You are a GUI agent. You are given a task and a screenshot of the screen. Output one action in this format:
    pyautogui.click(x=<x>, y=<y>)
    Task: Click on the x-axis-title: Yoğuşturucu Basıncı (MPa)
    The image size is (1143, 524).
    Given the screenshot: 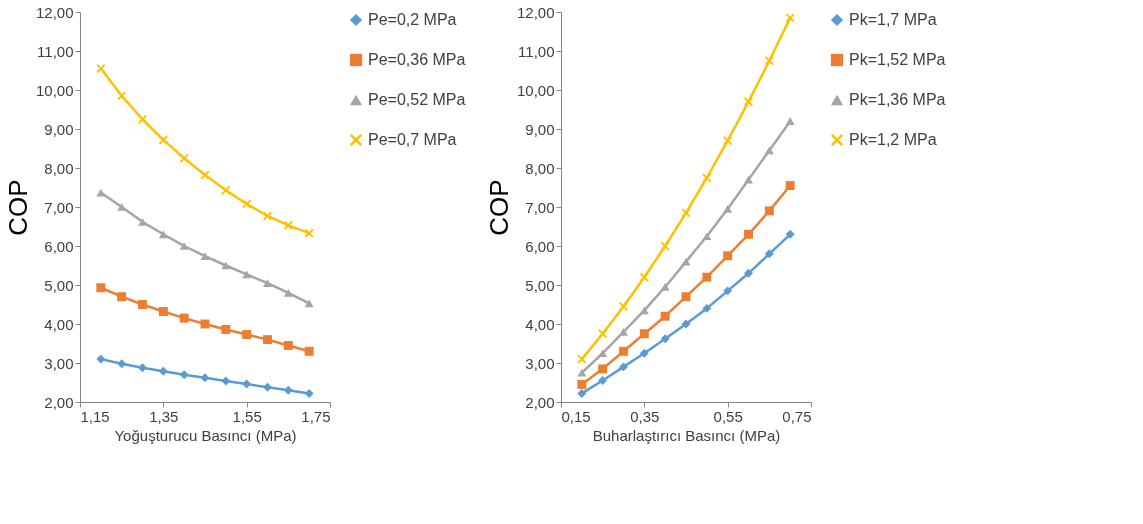 What is the action you would take?
    pyautogui.click(x=205, y=435)
    